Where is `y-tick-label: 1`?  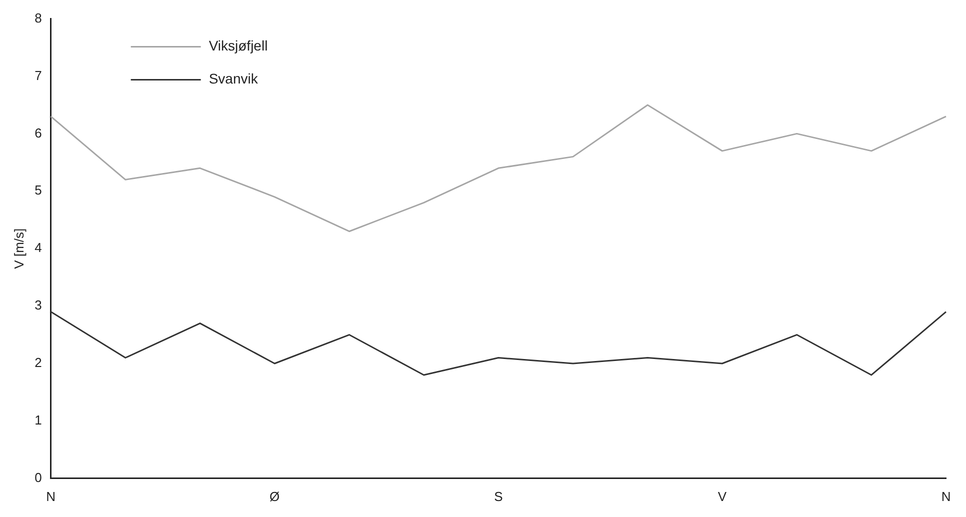 y-tick-label: 1 is located at coordinates (38, 420).